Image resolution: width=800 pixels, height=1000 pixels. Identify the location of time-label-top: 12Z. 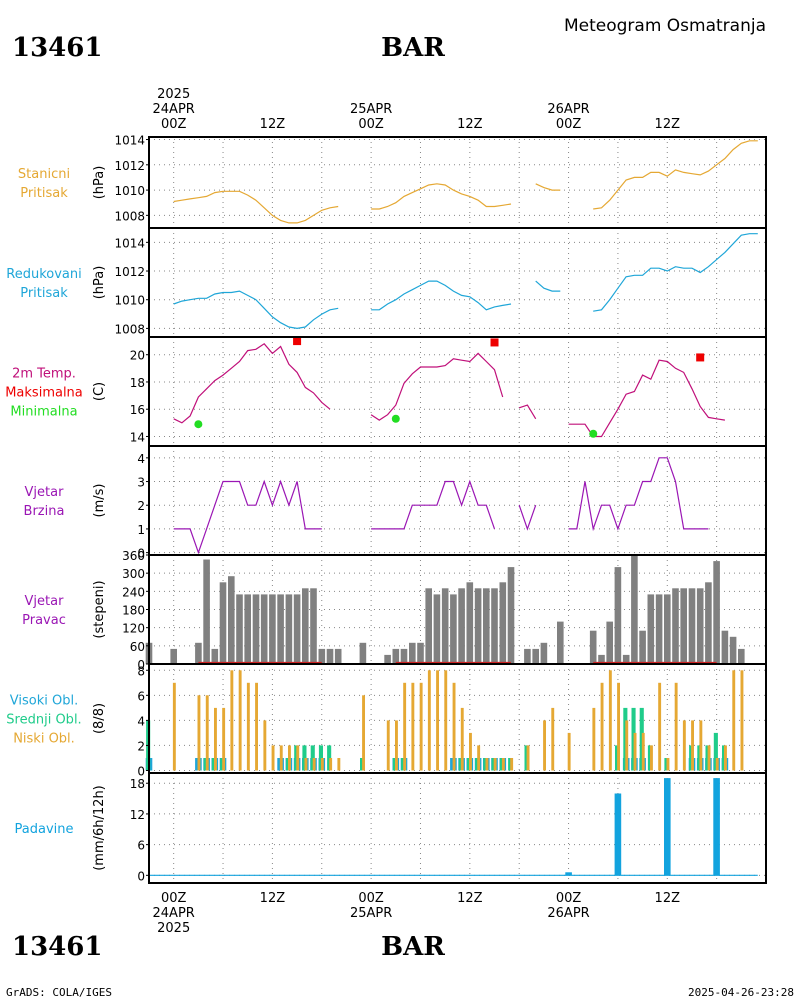
(668, 124).